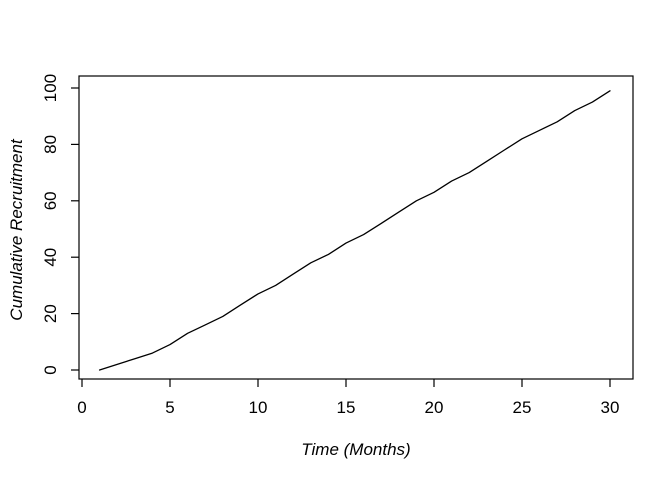 This screenshot has height=480, width=672. I want to click on y-axis-tick-label: 60, so click(50, 200).